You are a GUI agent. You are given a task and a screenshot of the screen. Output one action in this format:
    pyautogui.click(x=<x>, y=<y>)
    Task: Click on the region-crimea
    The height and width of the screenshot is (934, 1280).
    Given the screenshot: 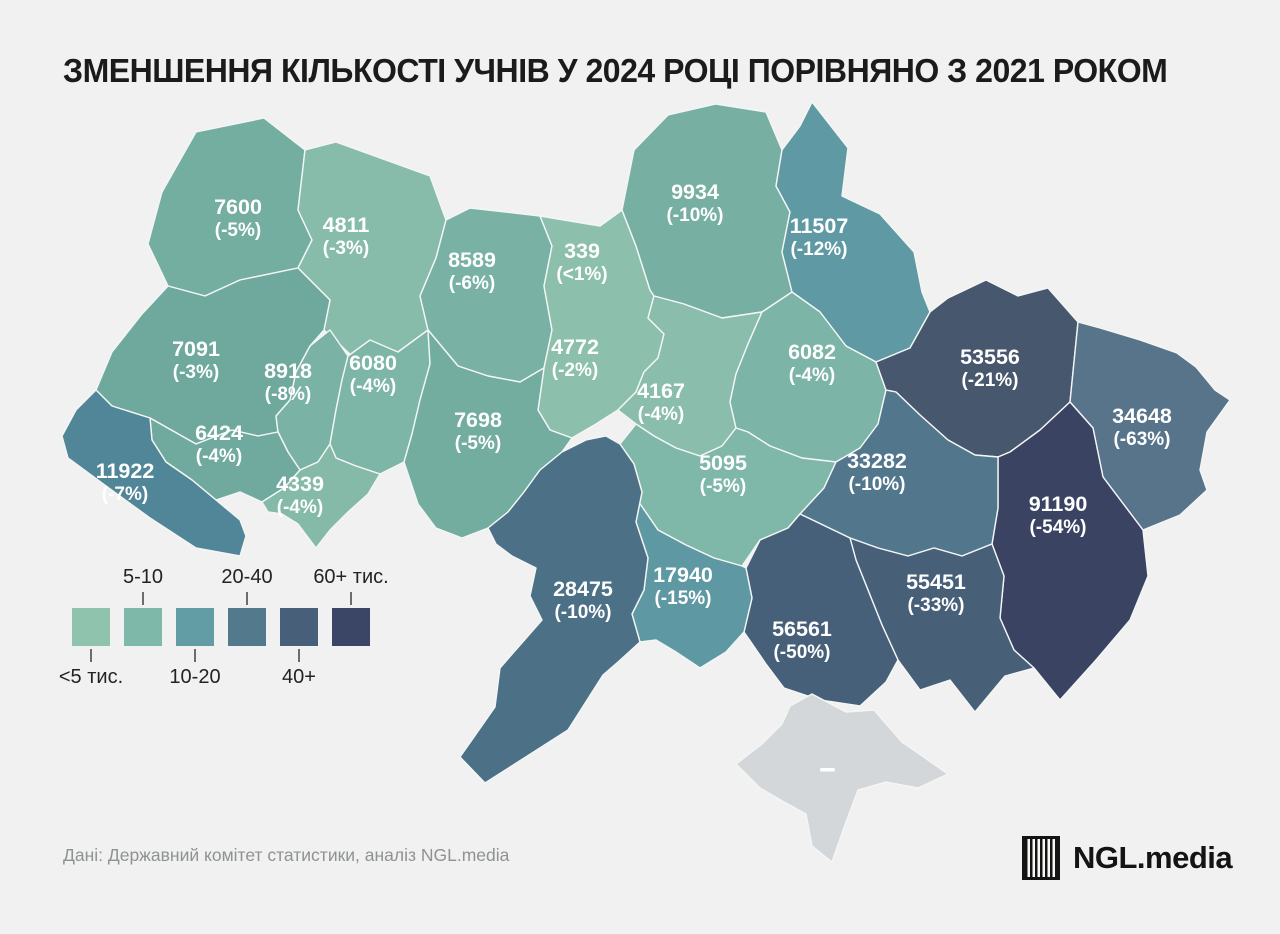 What is the action you would take?
    pyautogui.click(x=842, y=778)
    